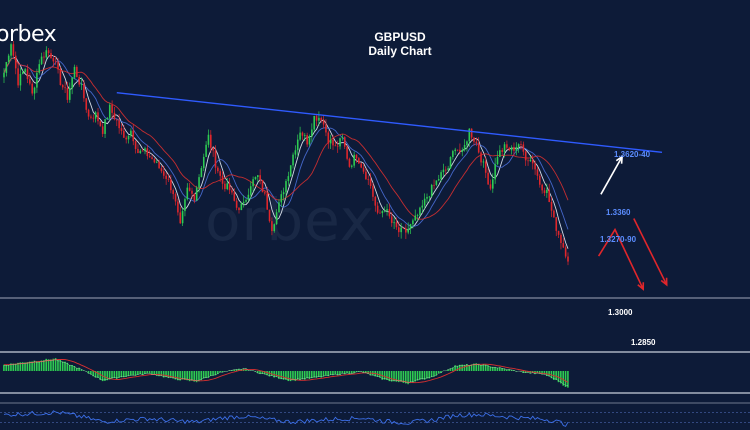 The height and width of the screenshot is (430, 750). I want to click on level-label-1: 1.3360, so click(618, 212).